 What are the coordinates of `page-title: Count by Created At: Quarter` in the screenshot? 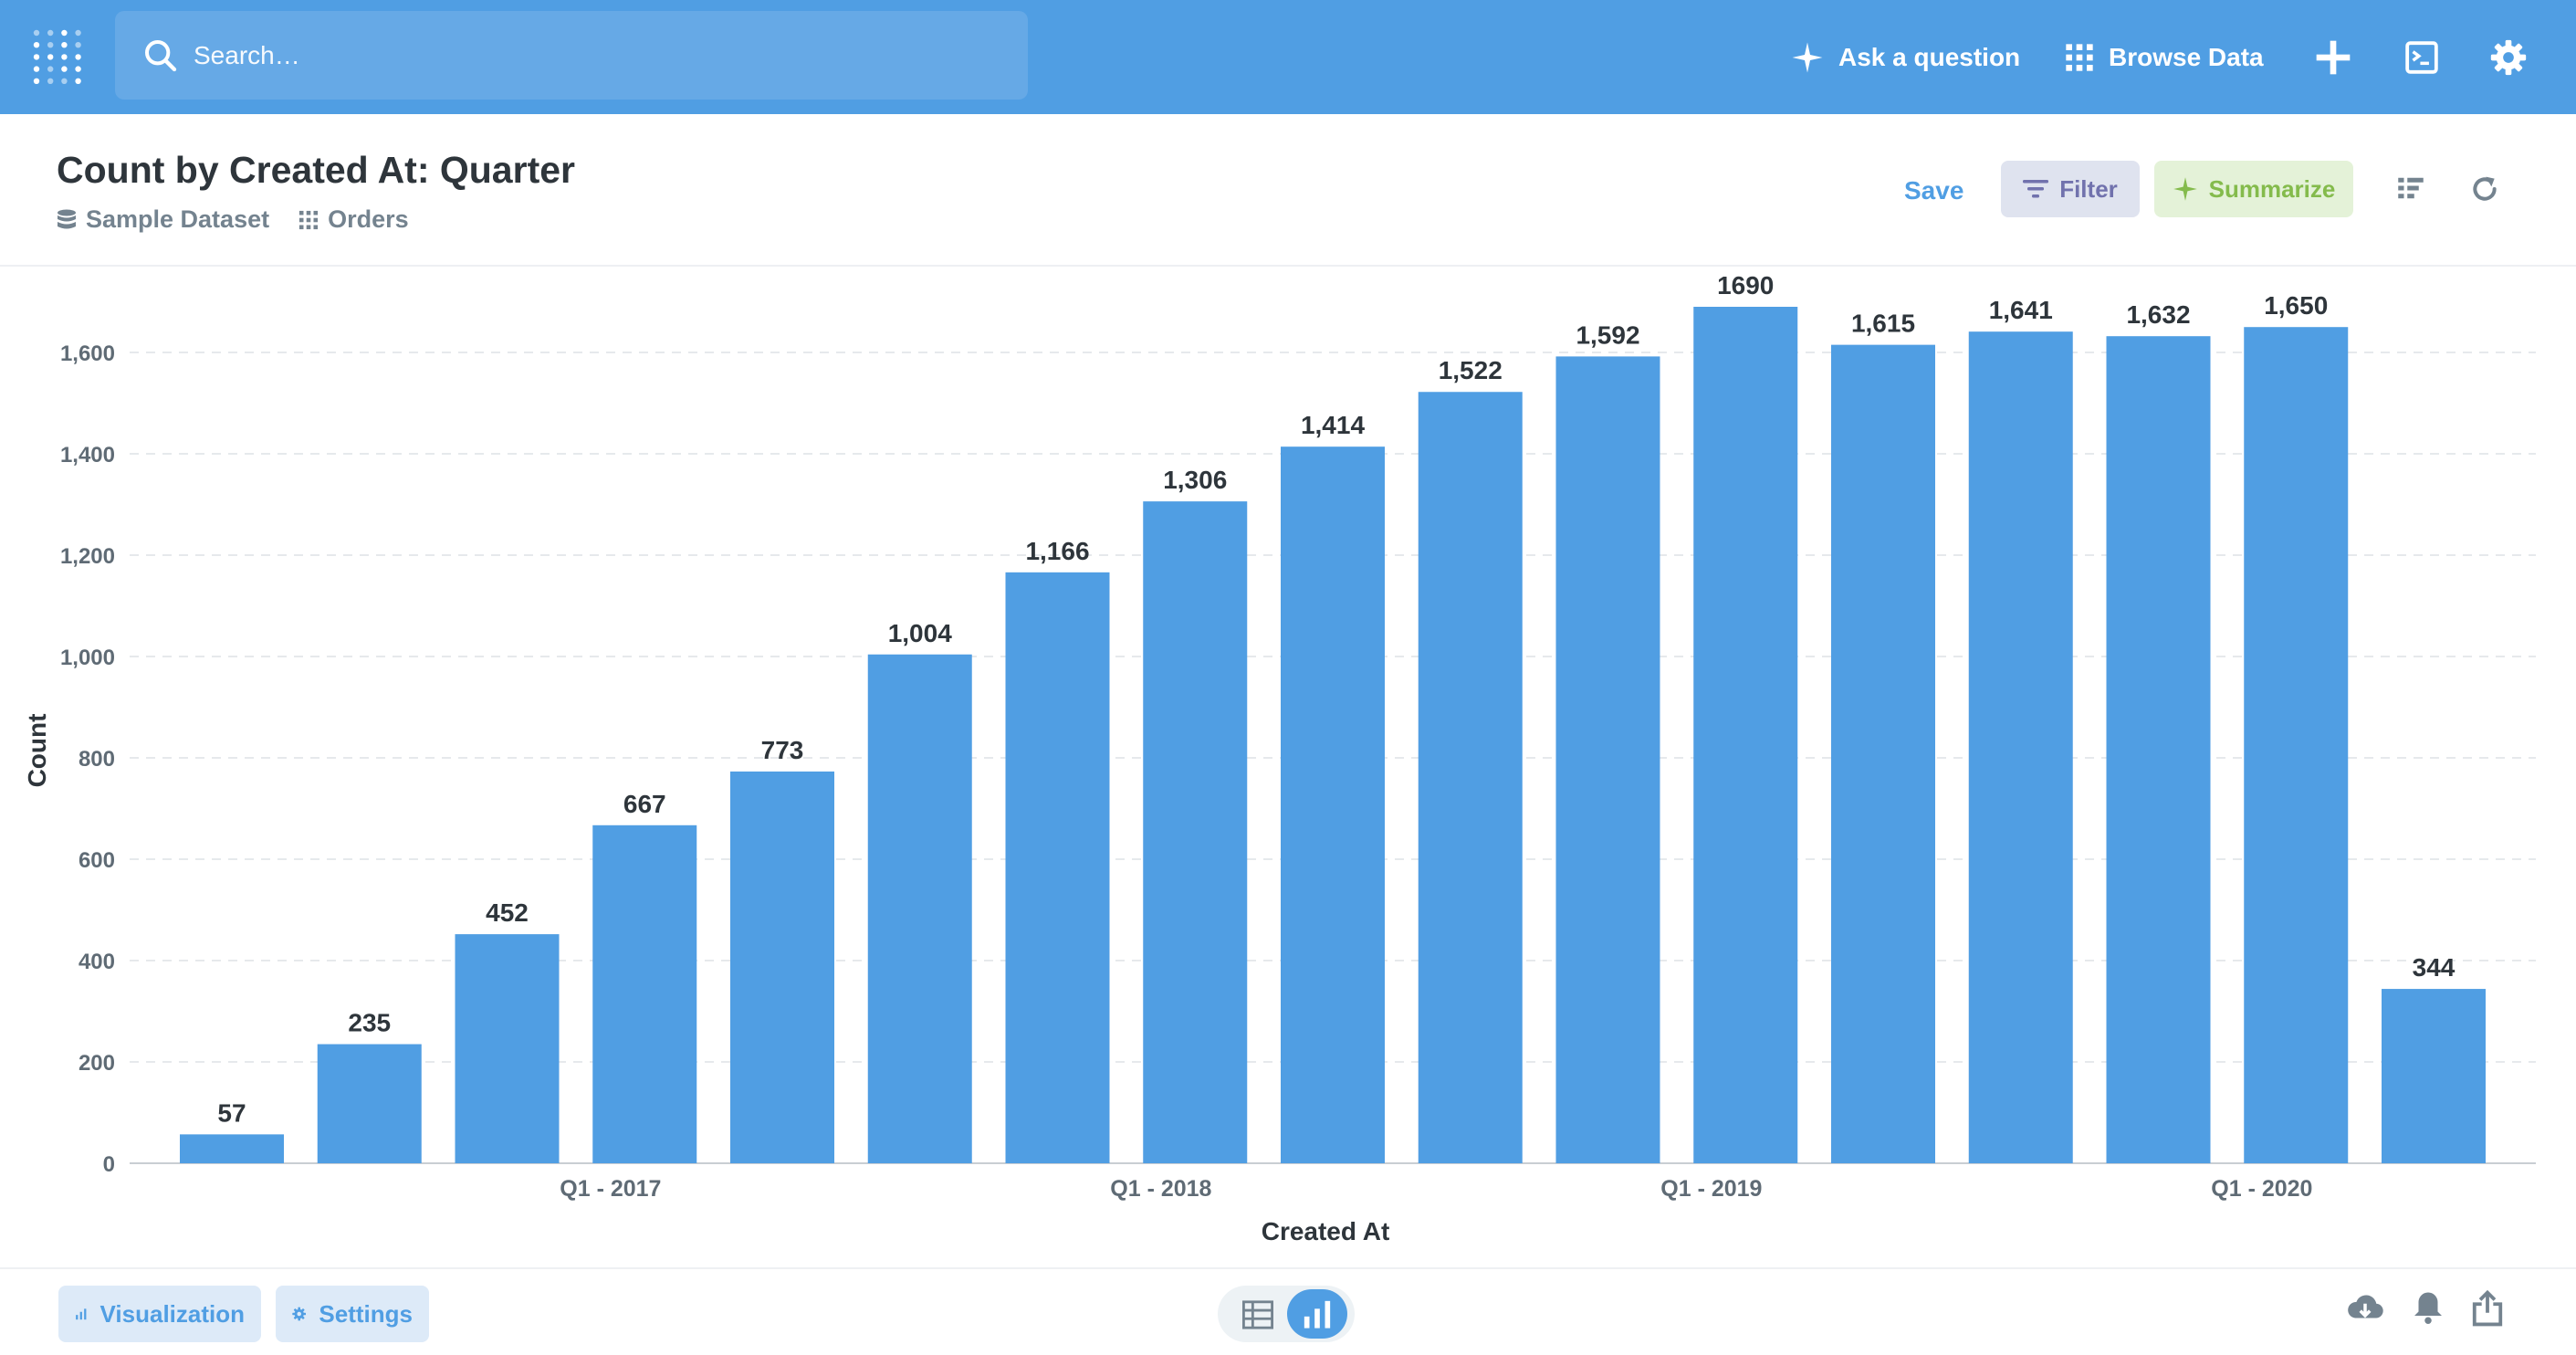 It's located at (316, 170).